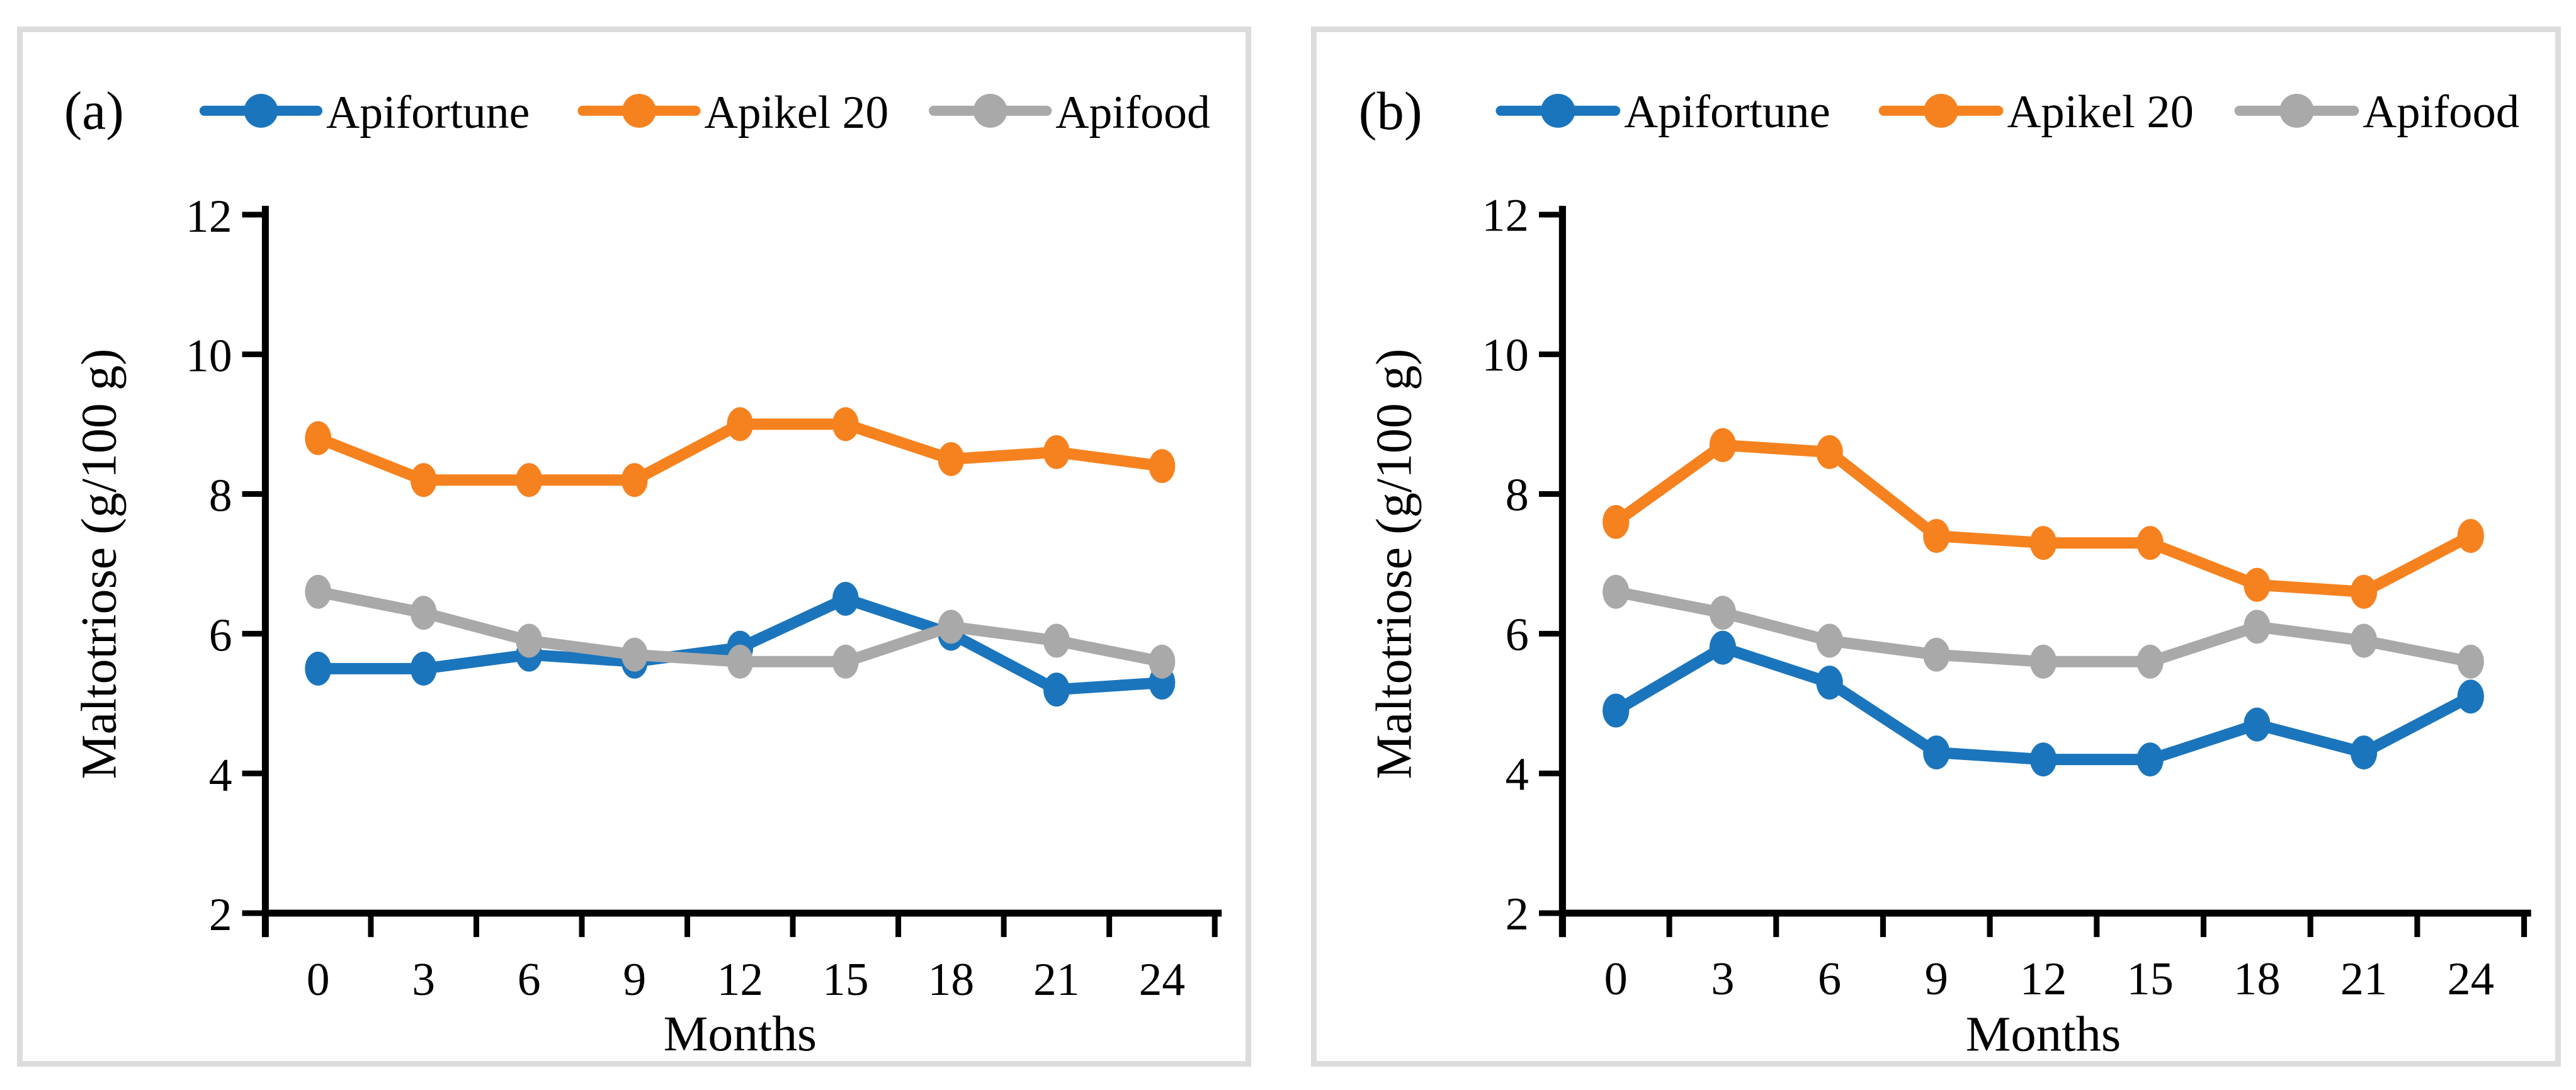 The image size is (2576, 1090). What do you see at coordinates (2257, 979) in the screenshot?
I see `x-tick-label: 18` at bounding box center [2257, 979].